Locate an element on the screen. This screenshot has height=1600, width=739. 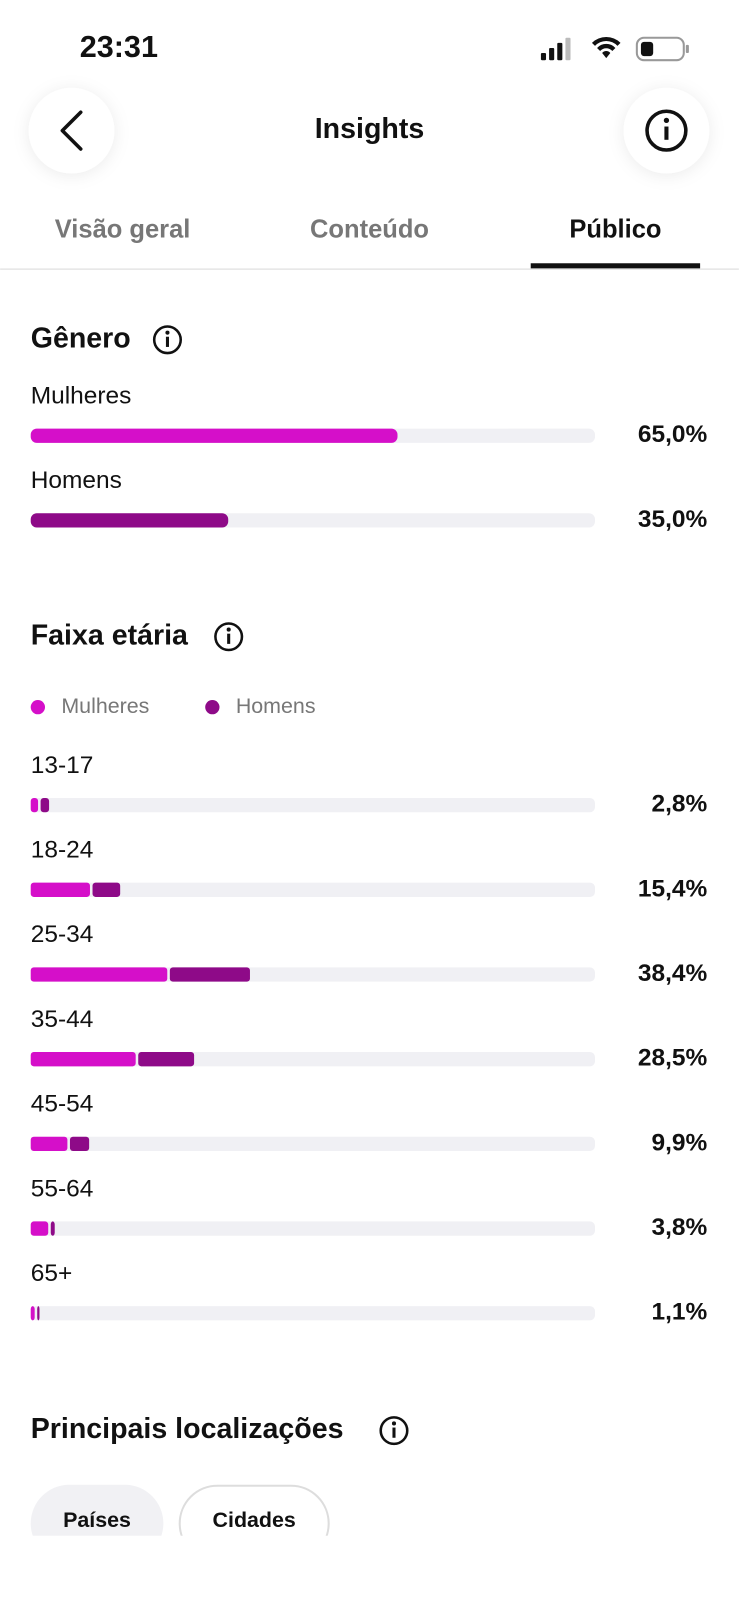
value-label: 2,8% is located at coordinates (679, 804).